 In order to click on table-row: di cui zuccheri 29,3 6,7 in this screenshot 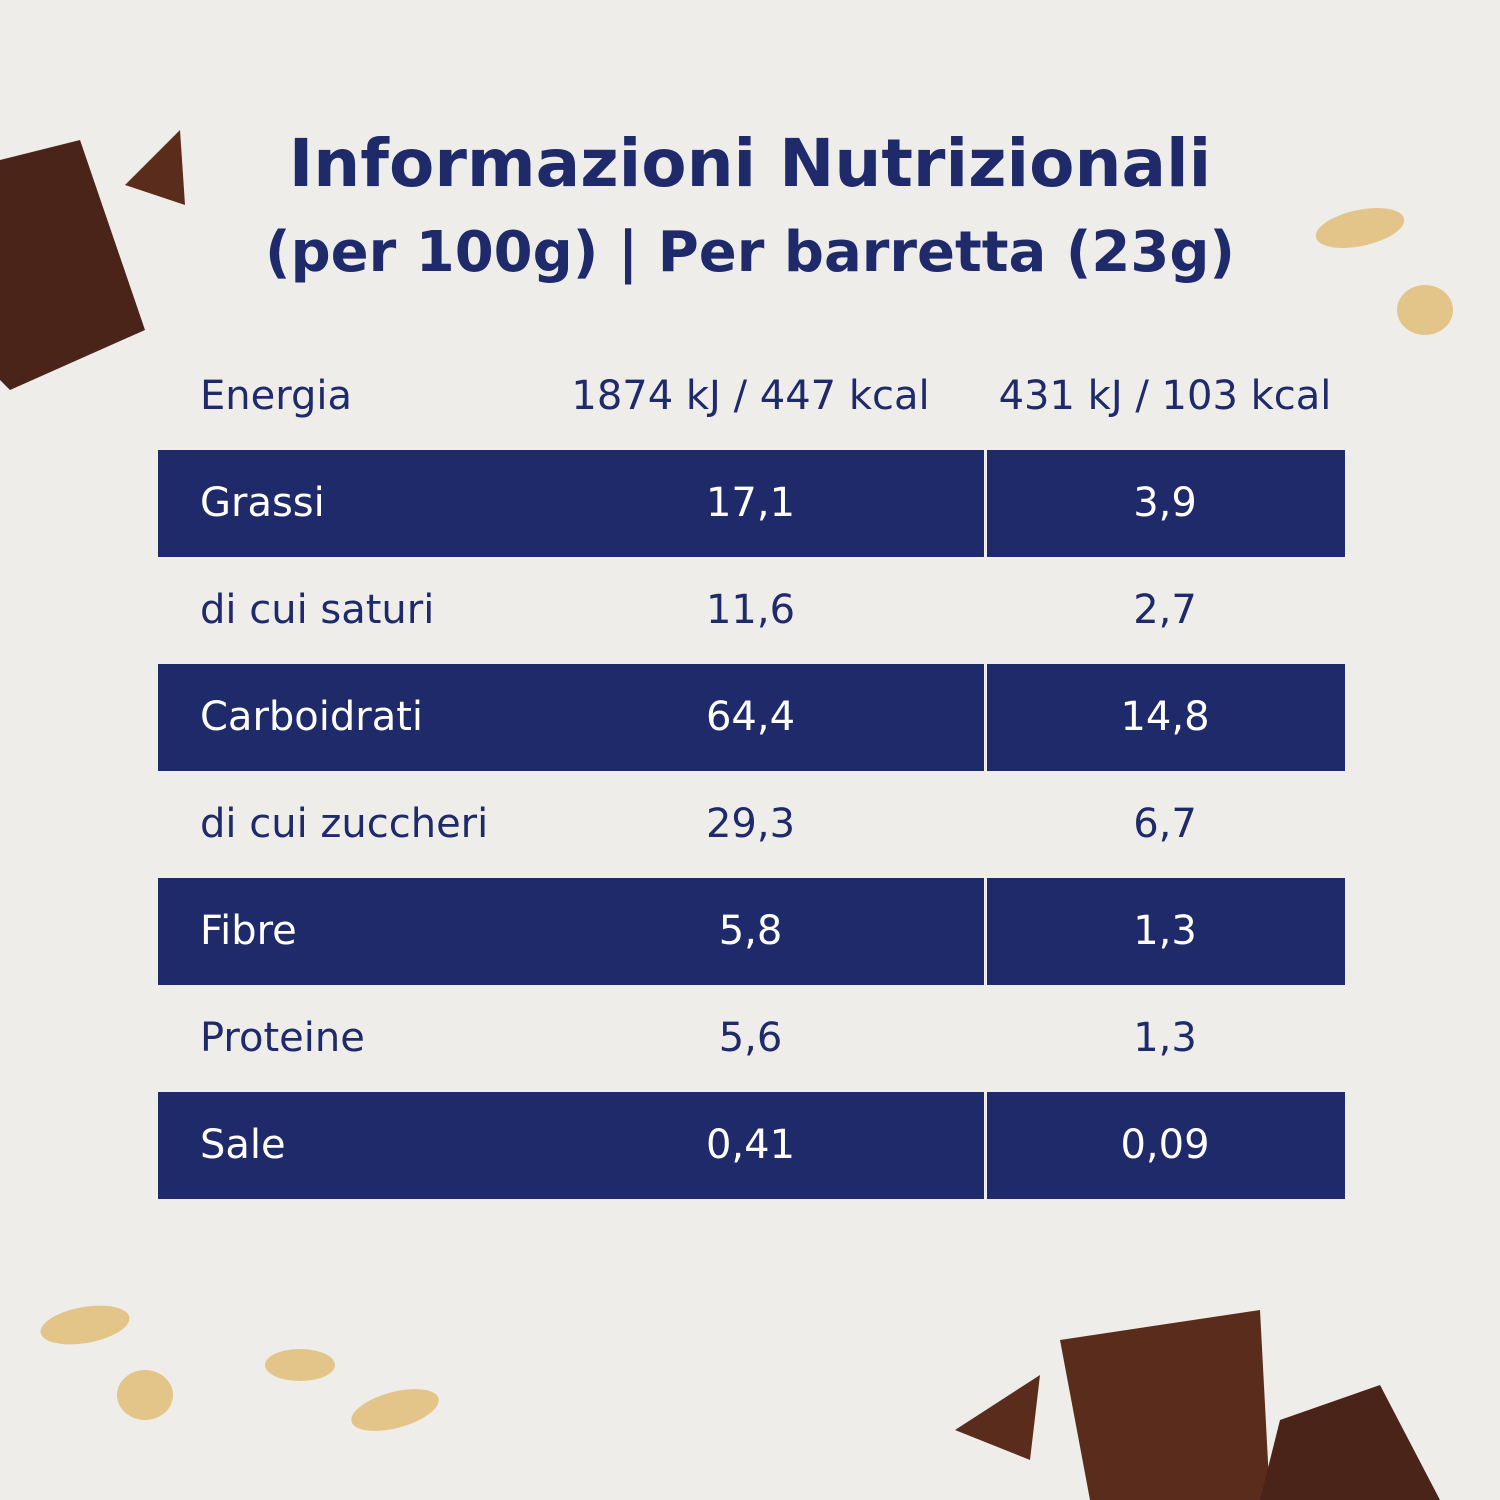, I will do `click(751, 824)`.